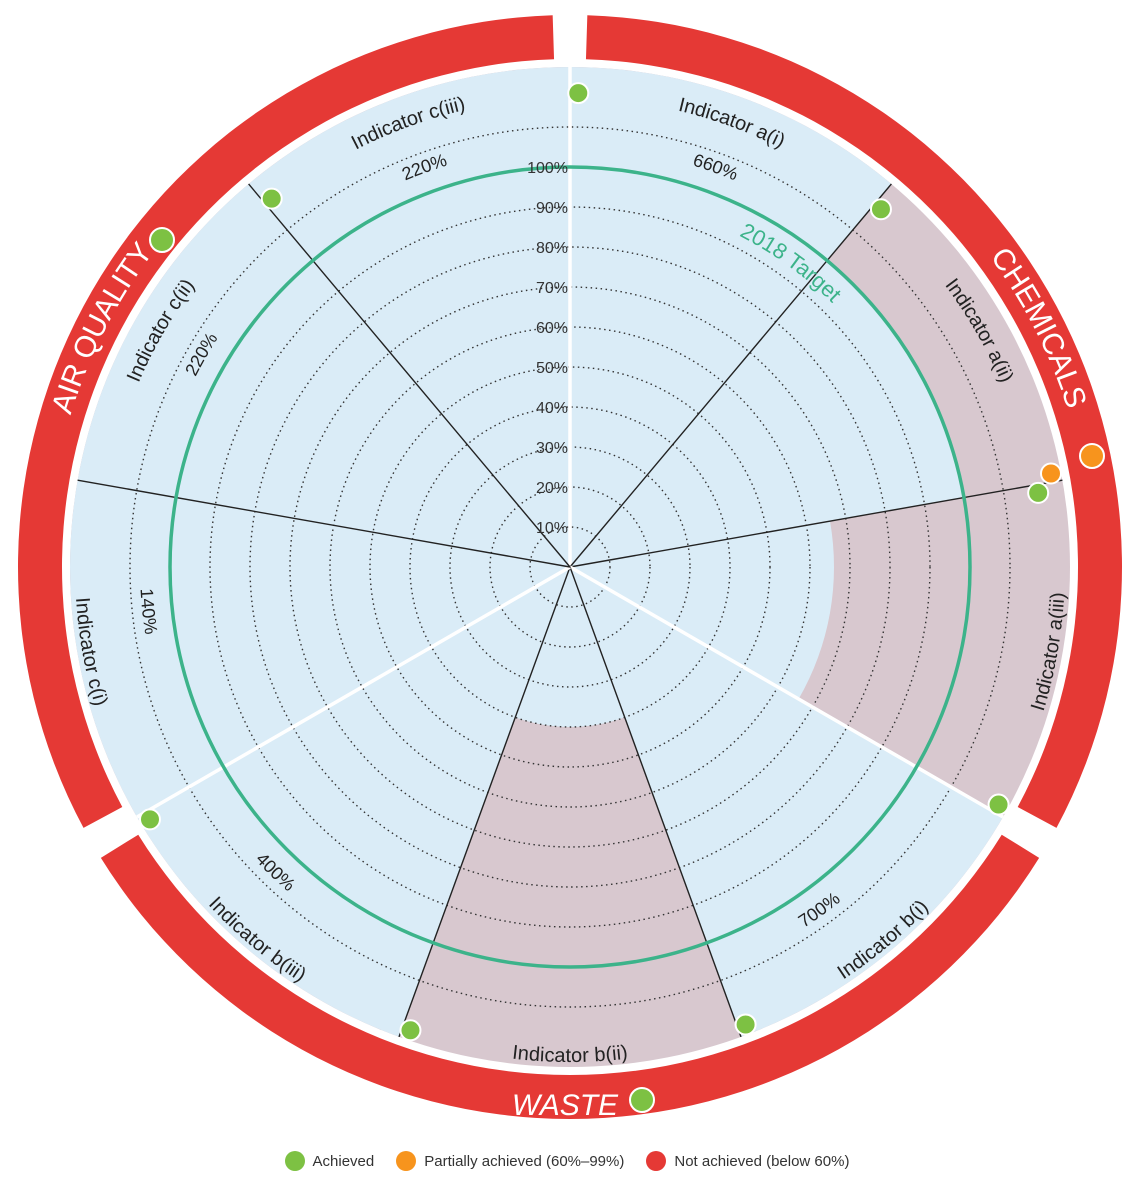 The width and height of the screenshot is (1134, 1182). I want to click on achieved-dot-icon, so click(294, 1161).